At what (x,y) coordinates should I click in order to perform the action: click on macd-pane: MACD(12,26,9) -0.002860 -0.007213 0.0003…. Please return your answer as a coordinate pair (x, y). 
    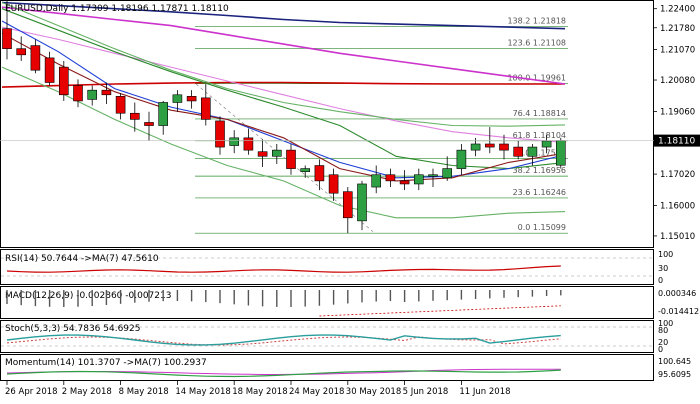
    Looking at the image, I should click on (352, 303).